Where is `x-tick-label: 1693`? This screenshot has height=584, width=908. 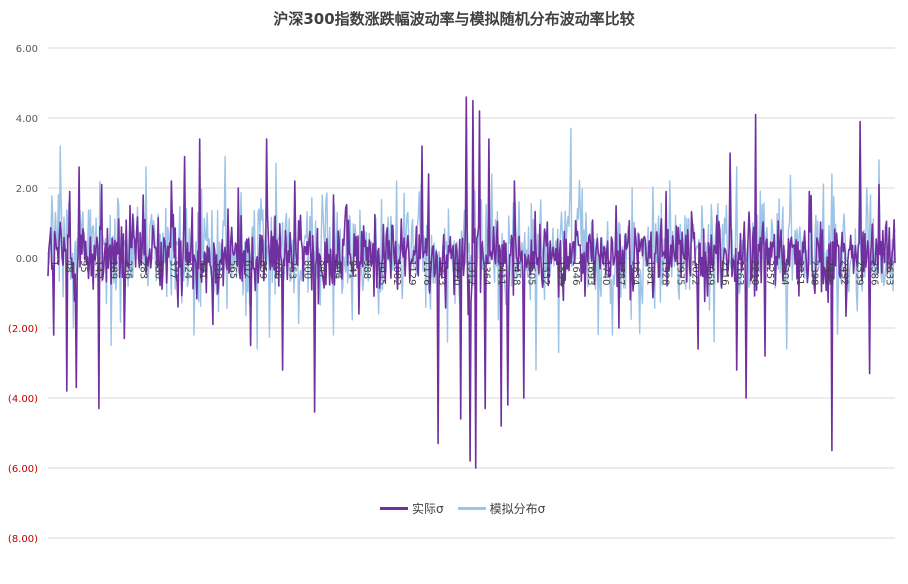
x-tick-label: 1693 is located at coordinates (590, 272).